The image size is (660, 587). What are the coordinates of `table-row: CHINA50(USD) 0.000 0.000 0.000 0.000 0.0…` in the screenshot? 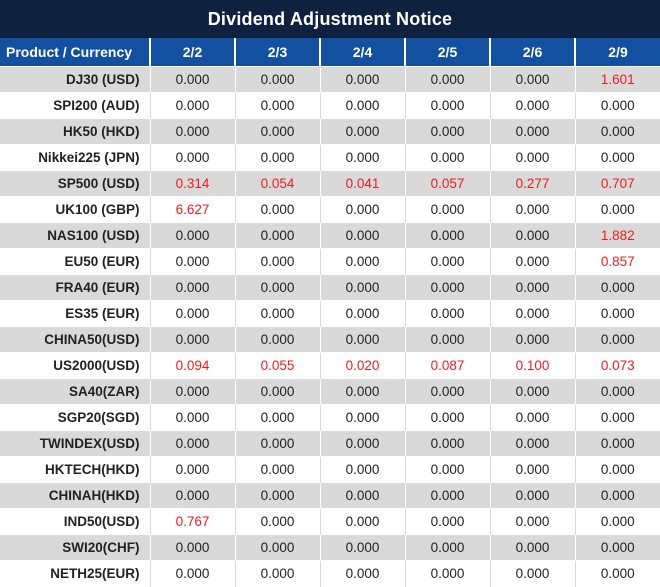 It's located at (330, 339).